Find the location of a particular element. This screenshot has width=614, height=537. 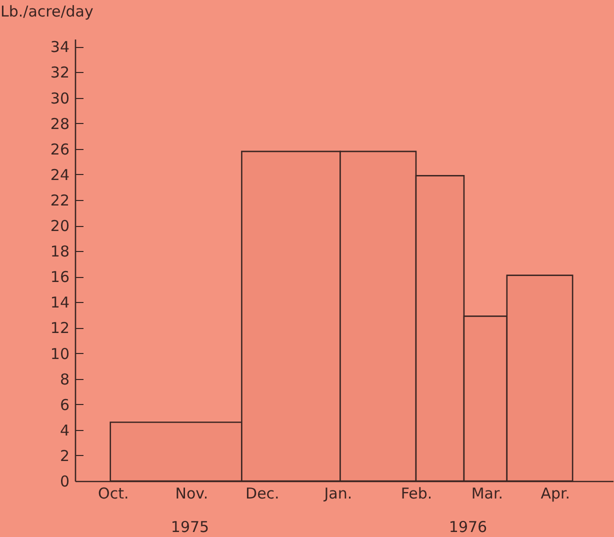

text: 1976 is located at coordinates (468, 527).